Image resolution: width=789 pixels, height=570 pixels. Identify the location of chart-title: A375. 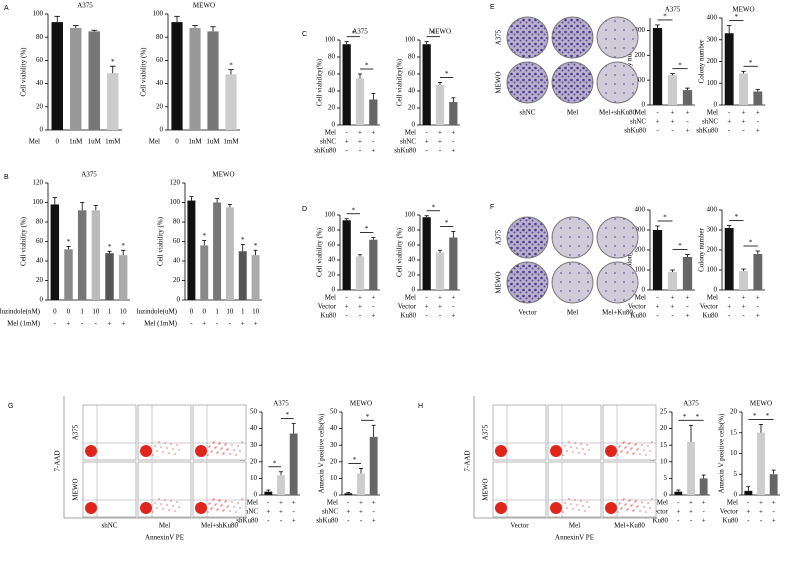
(281, 404).